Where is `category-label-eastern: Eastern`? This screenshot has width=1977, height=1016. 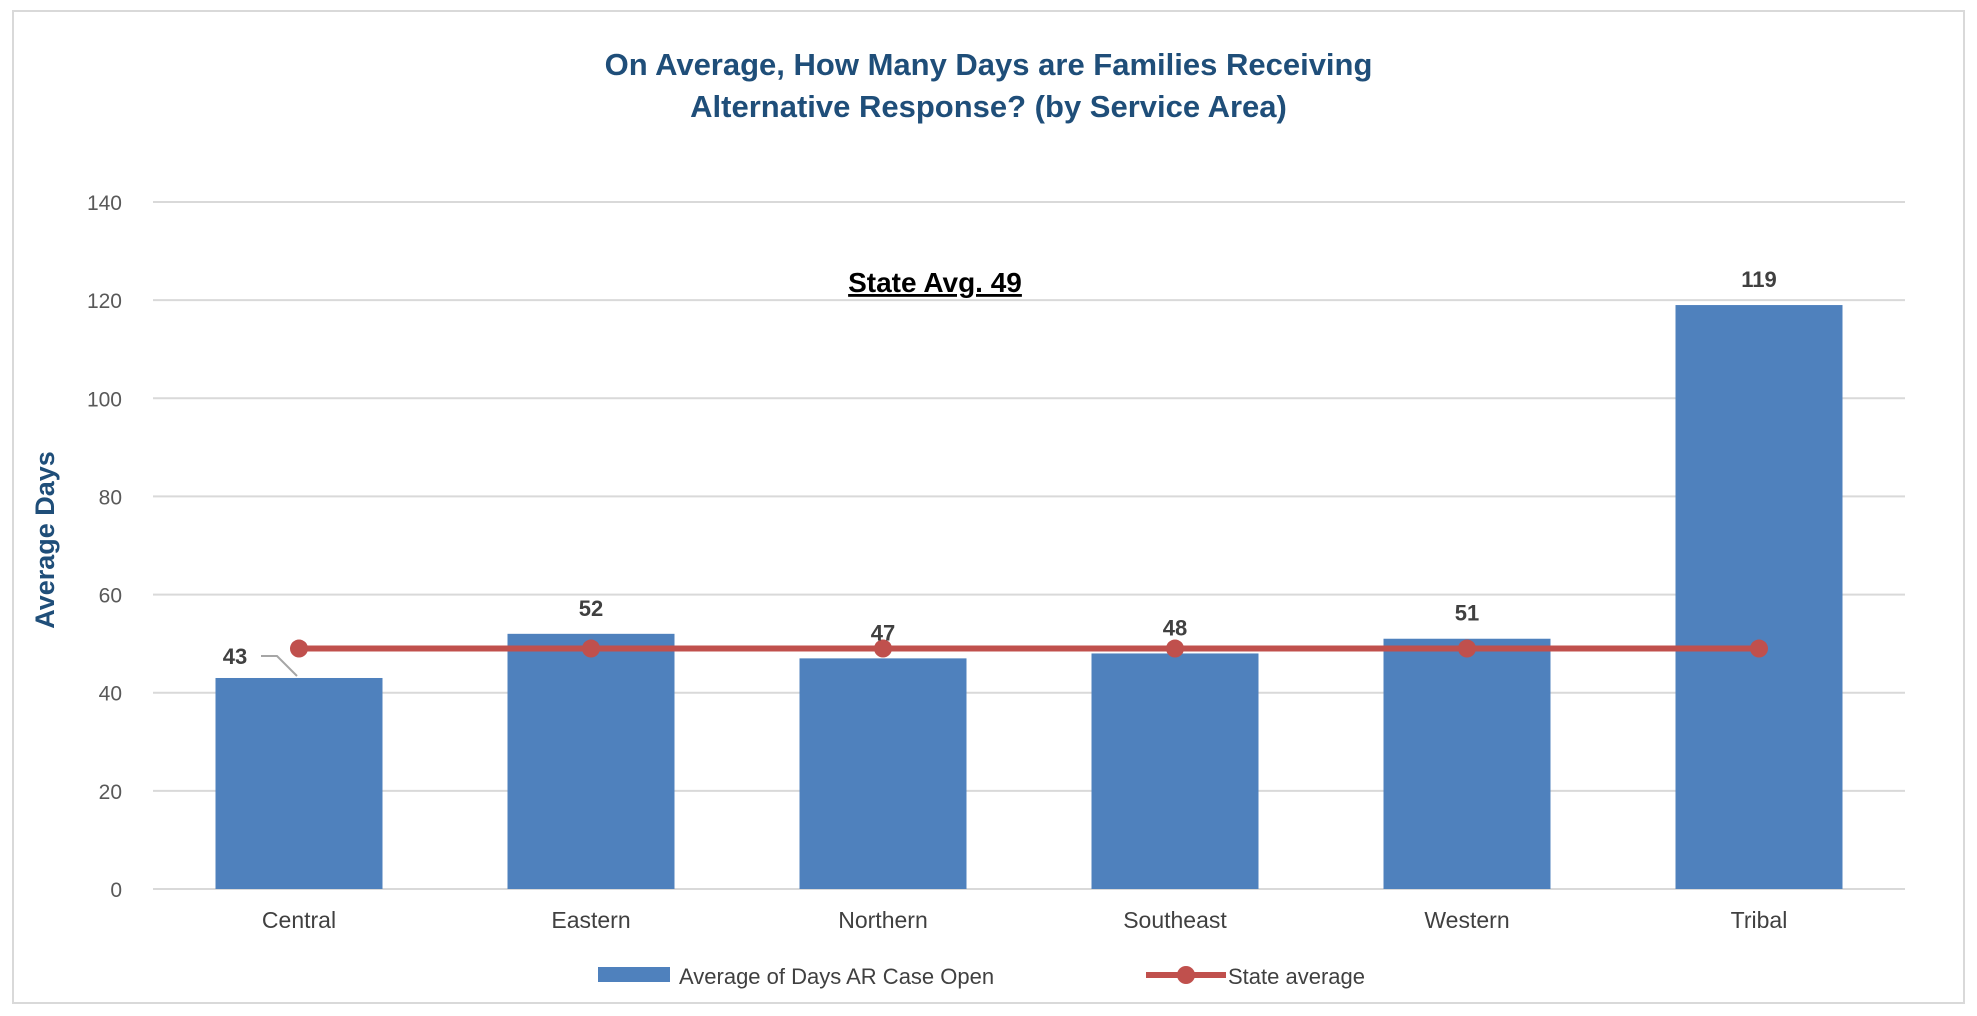
category-label-eastern: Eastern is located at coordinates (590, 920).